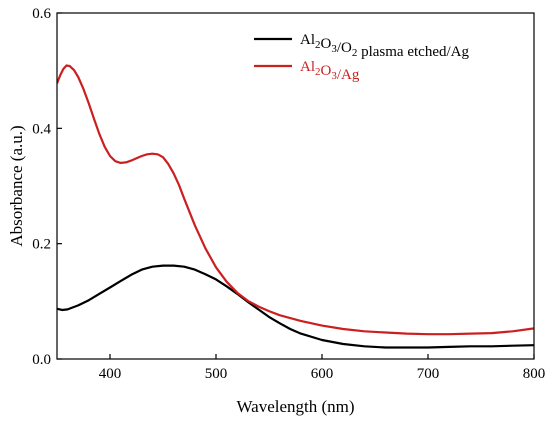 The image size is (550, 428). I want to click on legend-text-part: /Ag, so click(348, 75).